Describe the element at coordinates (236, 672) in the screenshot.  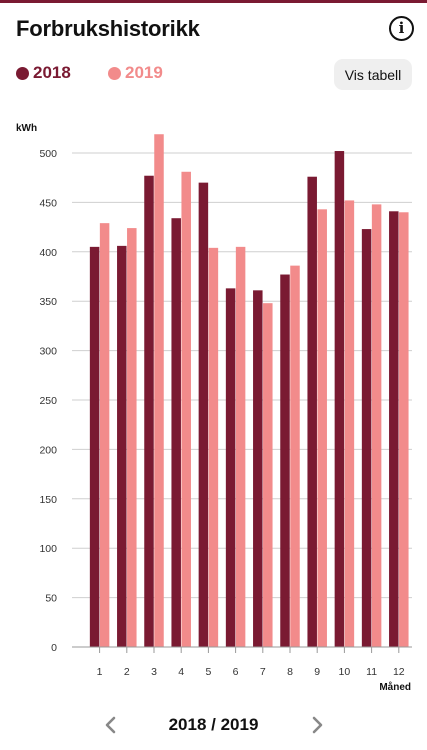
I see `x-tick-label-6: 6` at that location.